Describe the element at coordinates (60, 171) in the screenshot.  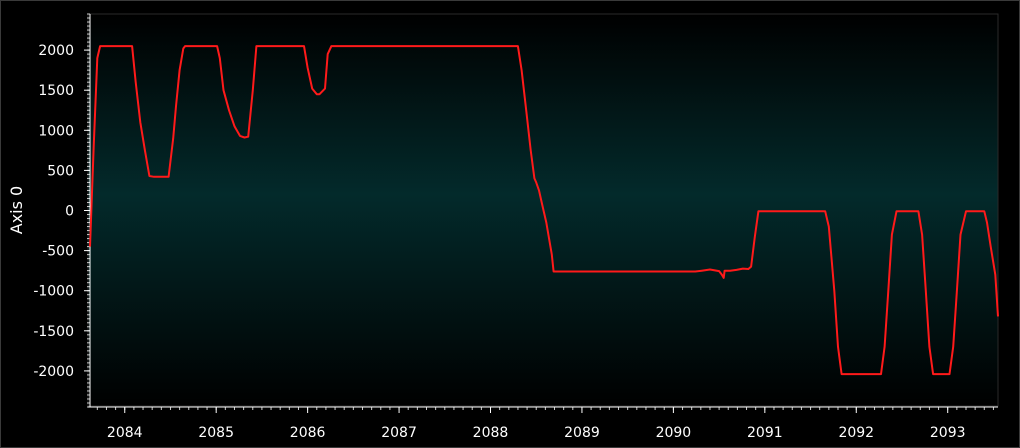
I see `y-tick-label: 500` at that location.